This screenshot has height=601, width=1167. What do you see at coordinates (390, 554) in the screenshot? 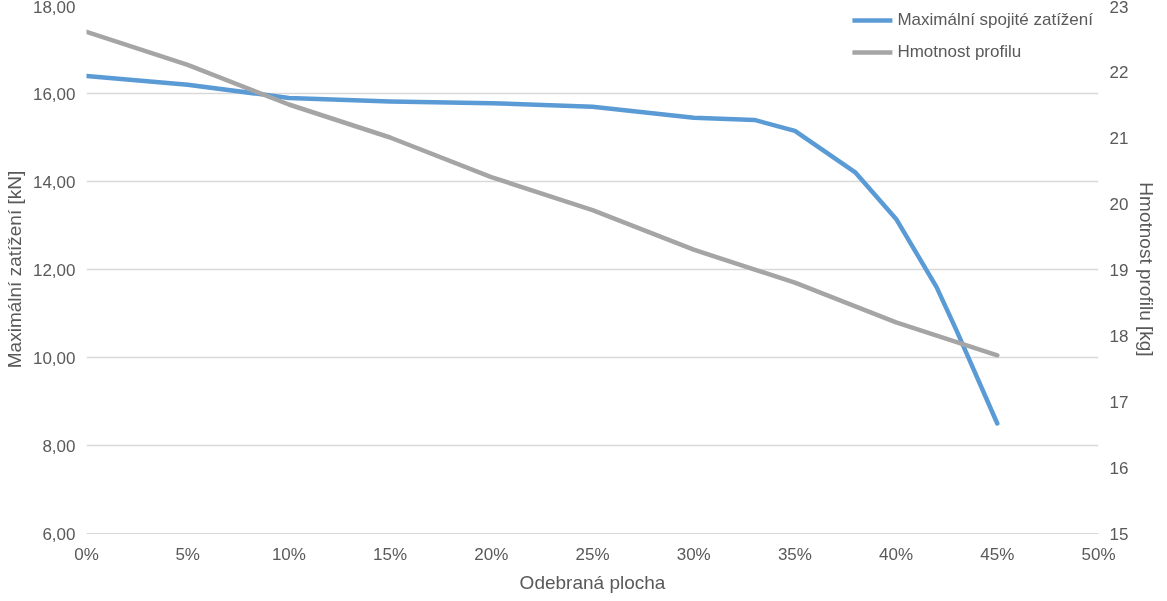
I see `x-tick-label: 15%` at bounding box center [390, 554].